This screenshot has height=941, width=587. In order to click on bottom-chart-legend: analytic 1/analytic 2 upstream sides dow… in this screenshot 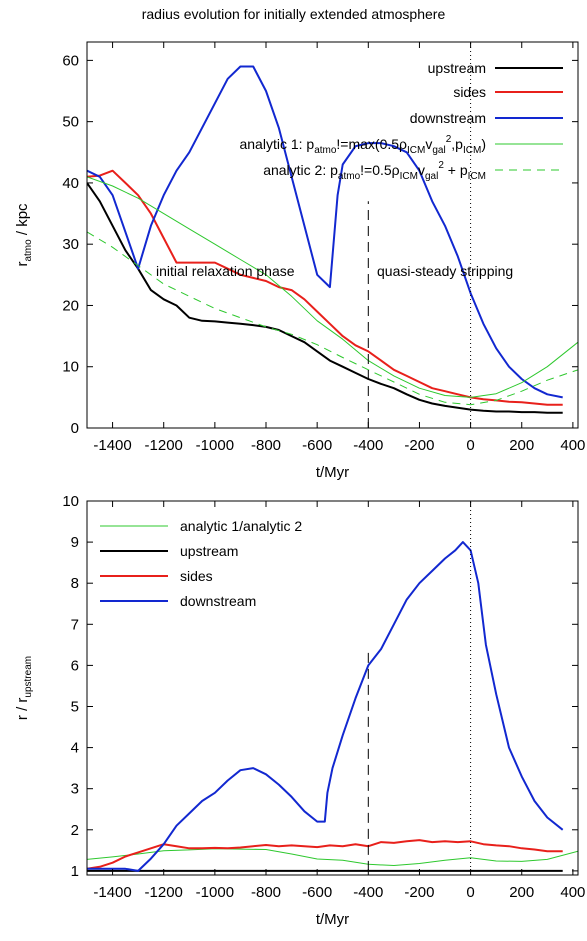, I will do `click(201, 563)`.